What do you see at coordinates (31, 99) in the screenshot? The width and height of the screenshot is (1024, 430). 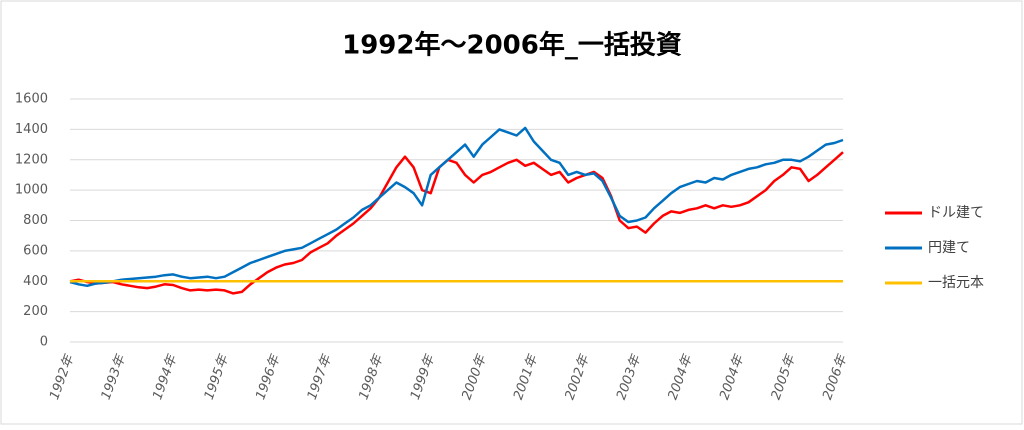 I see `y-tick-label: 1600` at bounding box center [31, 99].